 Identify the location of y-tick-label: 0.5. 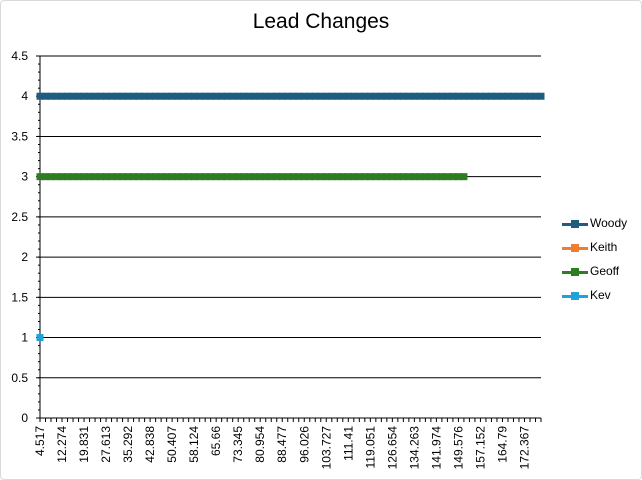
(19, 378).